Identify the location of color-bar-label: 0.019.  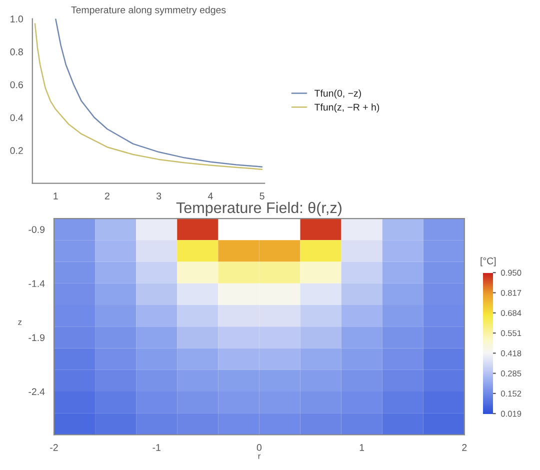
(511, 413).